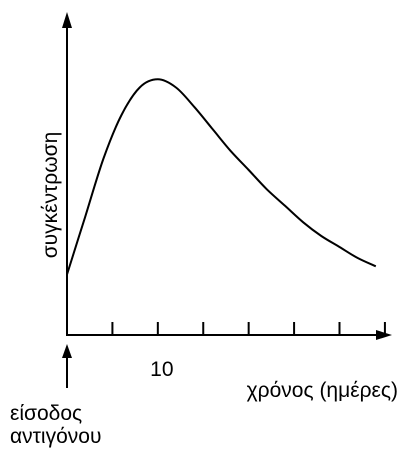 The width and height of the screenshot is (401, 450). What do you see at coordinates (67, 351) in the screenshot?
I see `annotation-arrowhead` at bounding box center [67, 351].